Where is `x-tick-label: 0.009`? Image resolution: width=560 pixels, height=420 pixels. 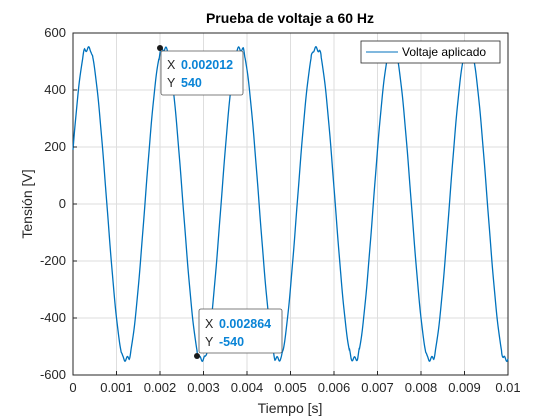
x-tick-label: 0.009 is located at coordinates (464, 387).